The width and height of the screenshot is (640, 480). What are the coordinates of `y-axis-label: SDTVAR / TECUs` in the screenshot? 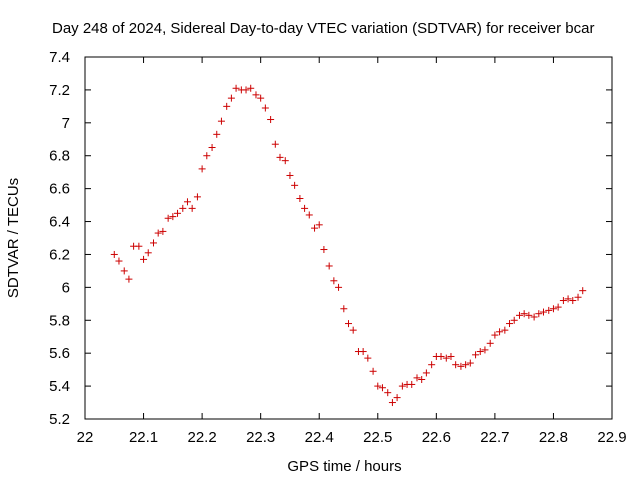 It's located at (13, 238).